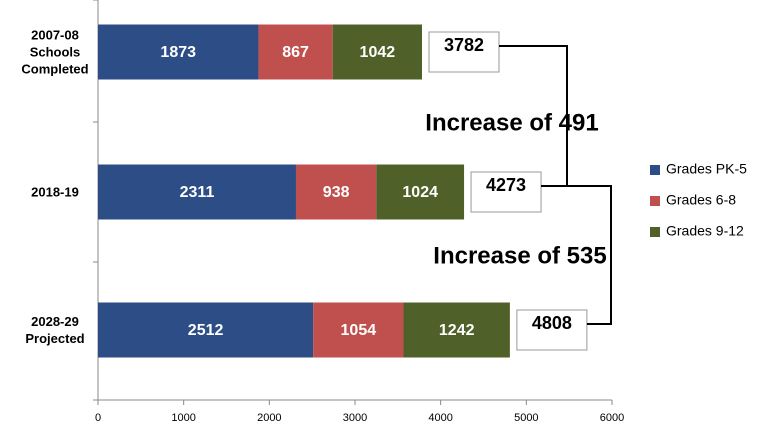 This screenshot has height=437, width=777. I want to click on legend-label: Grades 9-12, so click(705, 231).